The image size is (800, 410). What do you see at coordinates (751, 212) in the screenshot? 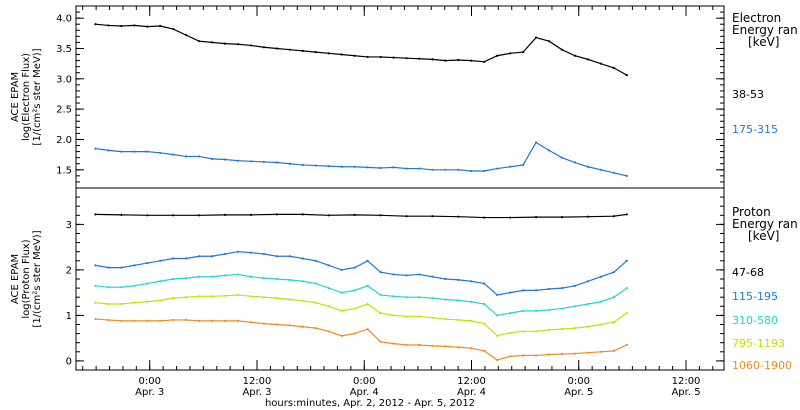
I see `legend-title: Proton` at bounding box center [751, 212].